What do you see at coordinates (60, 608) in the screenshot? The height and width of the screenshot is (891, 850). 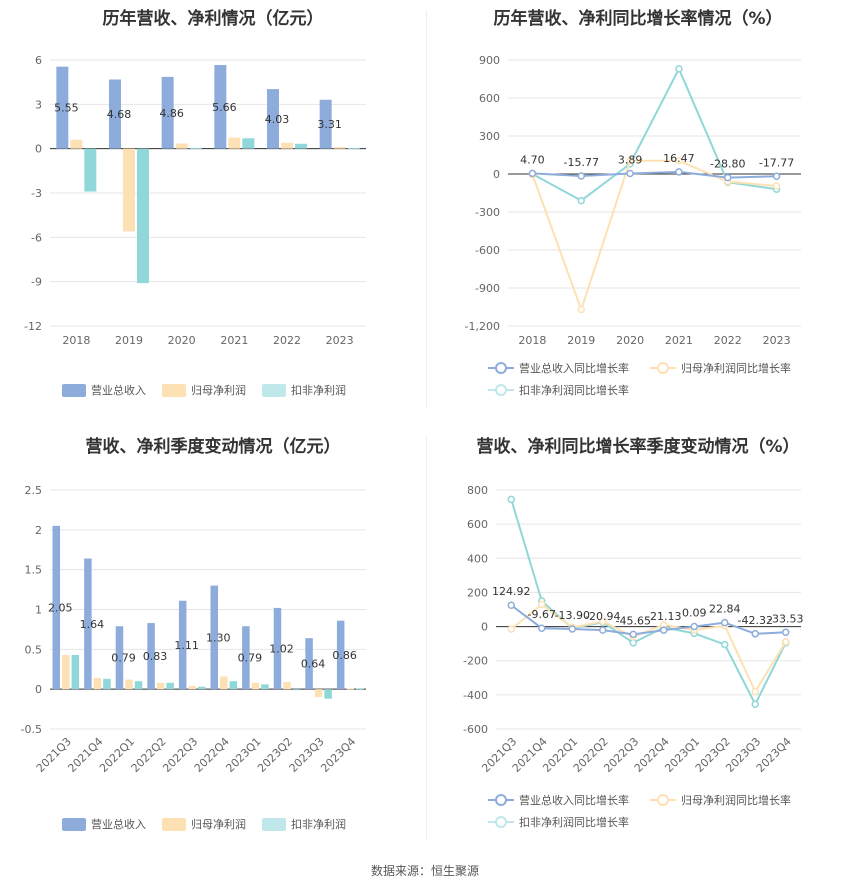 I see `data-label: 2.05` at bounding box center [60, 608].